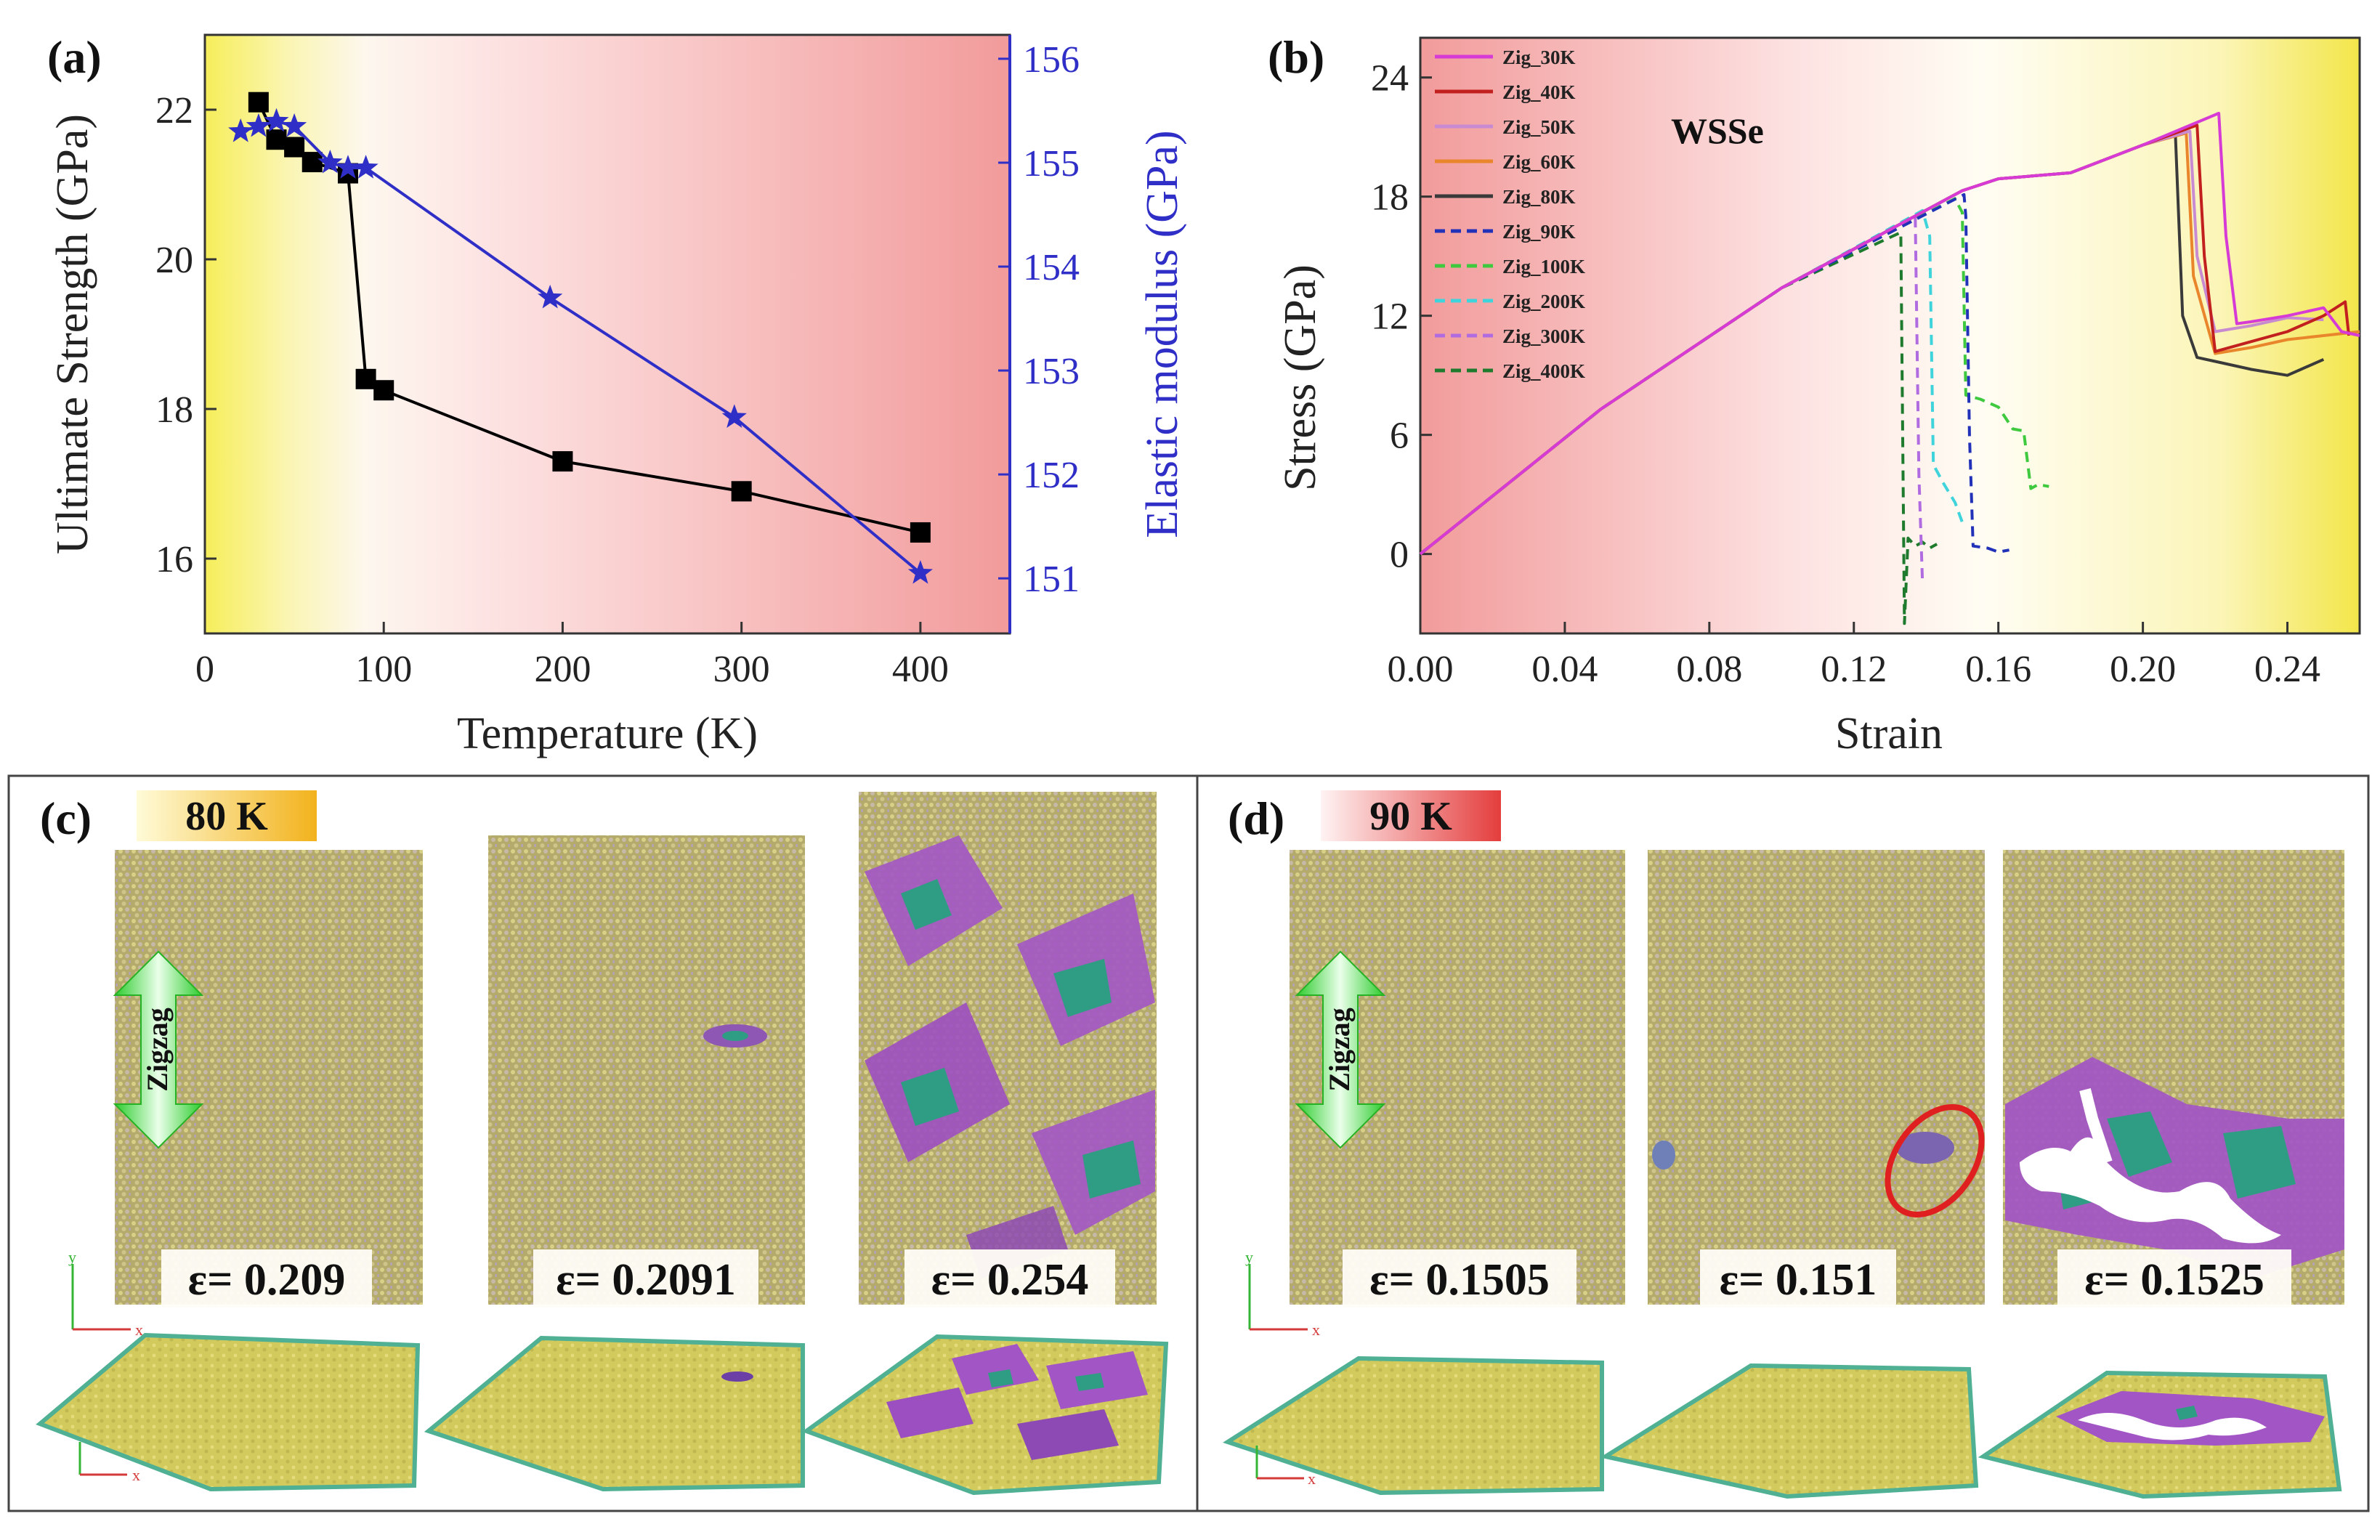 The height and width of the screenshot is (1540, 2380). I want to click on panel-d-axes-triad-3d: x, so click(1285, 1467).